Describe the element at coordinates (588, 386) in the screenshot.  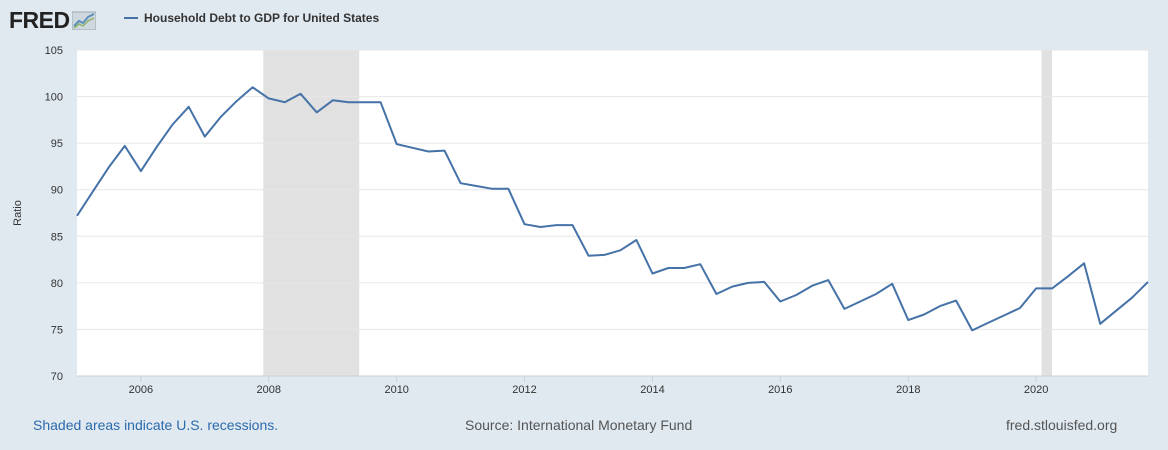
I see `x-axis-ticks: 2006 2008 2010 2012 2014 2016 2018 2020` at that location.